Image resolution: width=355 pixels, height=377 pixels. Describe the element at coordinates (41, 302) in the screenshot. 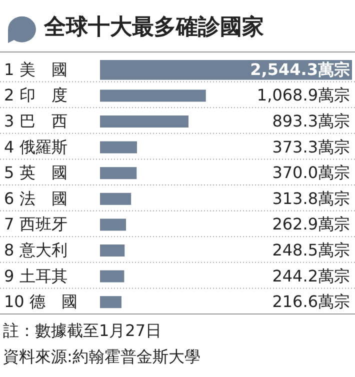

I see `y-tick-label: 10 德 國` at that location.